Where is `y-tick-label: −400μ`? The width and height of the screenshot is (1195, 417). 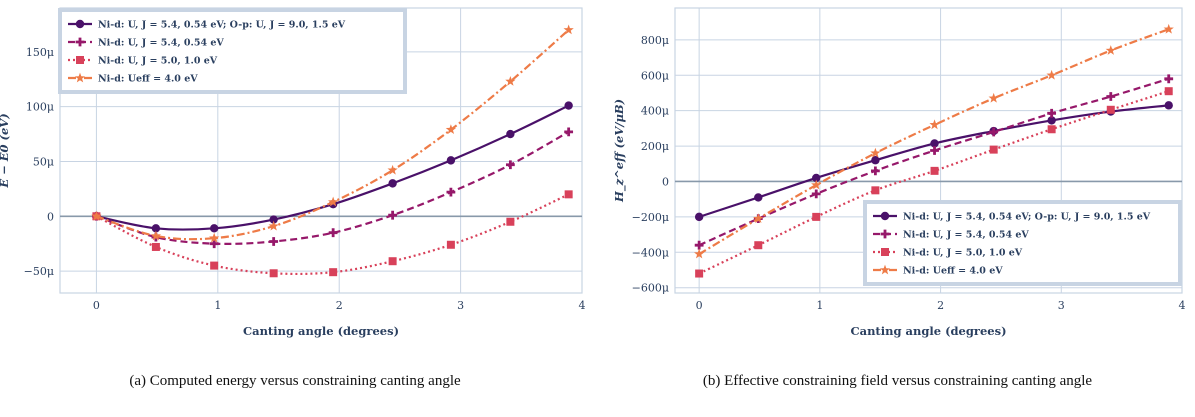
y-tick-label: −400μ is located at coordinates (650, 252).